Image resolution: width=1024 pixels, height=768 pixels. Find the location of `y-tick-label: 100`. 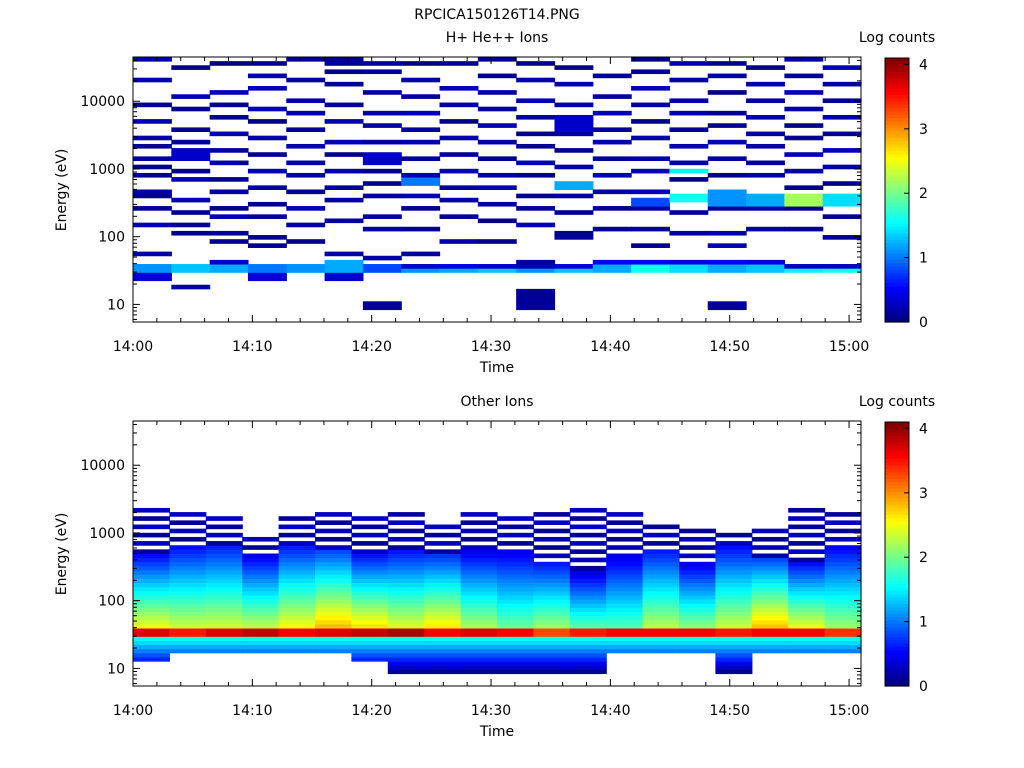

y-tick-label: 100 is located at coordinates (111, 602).